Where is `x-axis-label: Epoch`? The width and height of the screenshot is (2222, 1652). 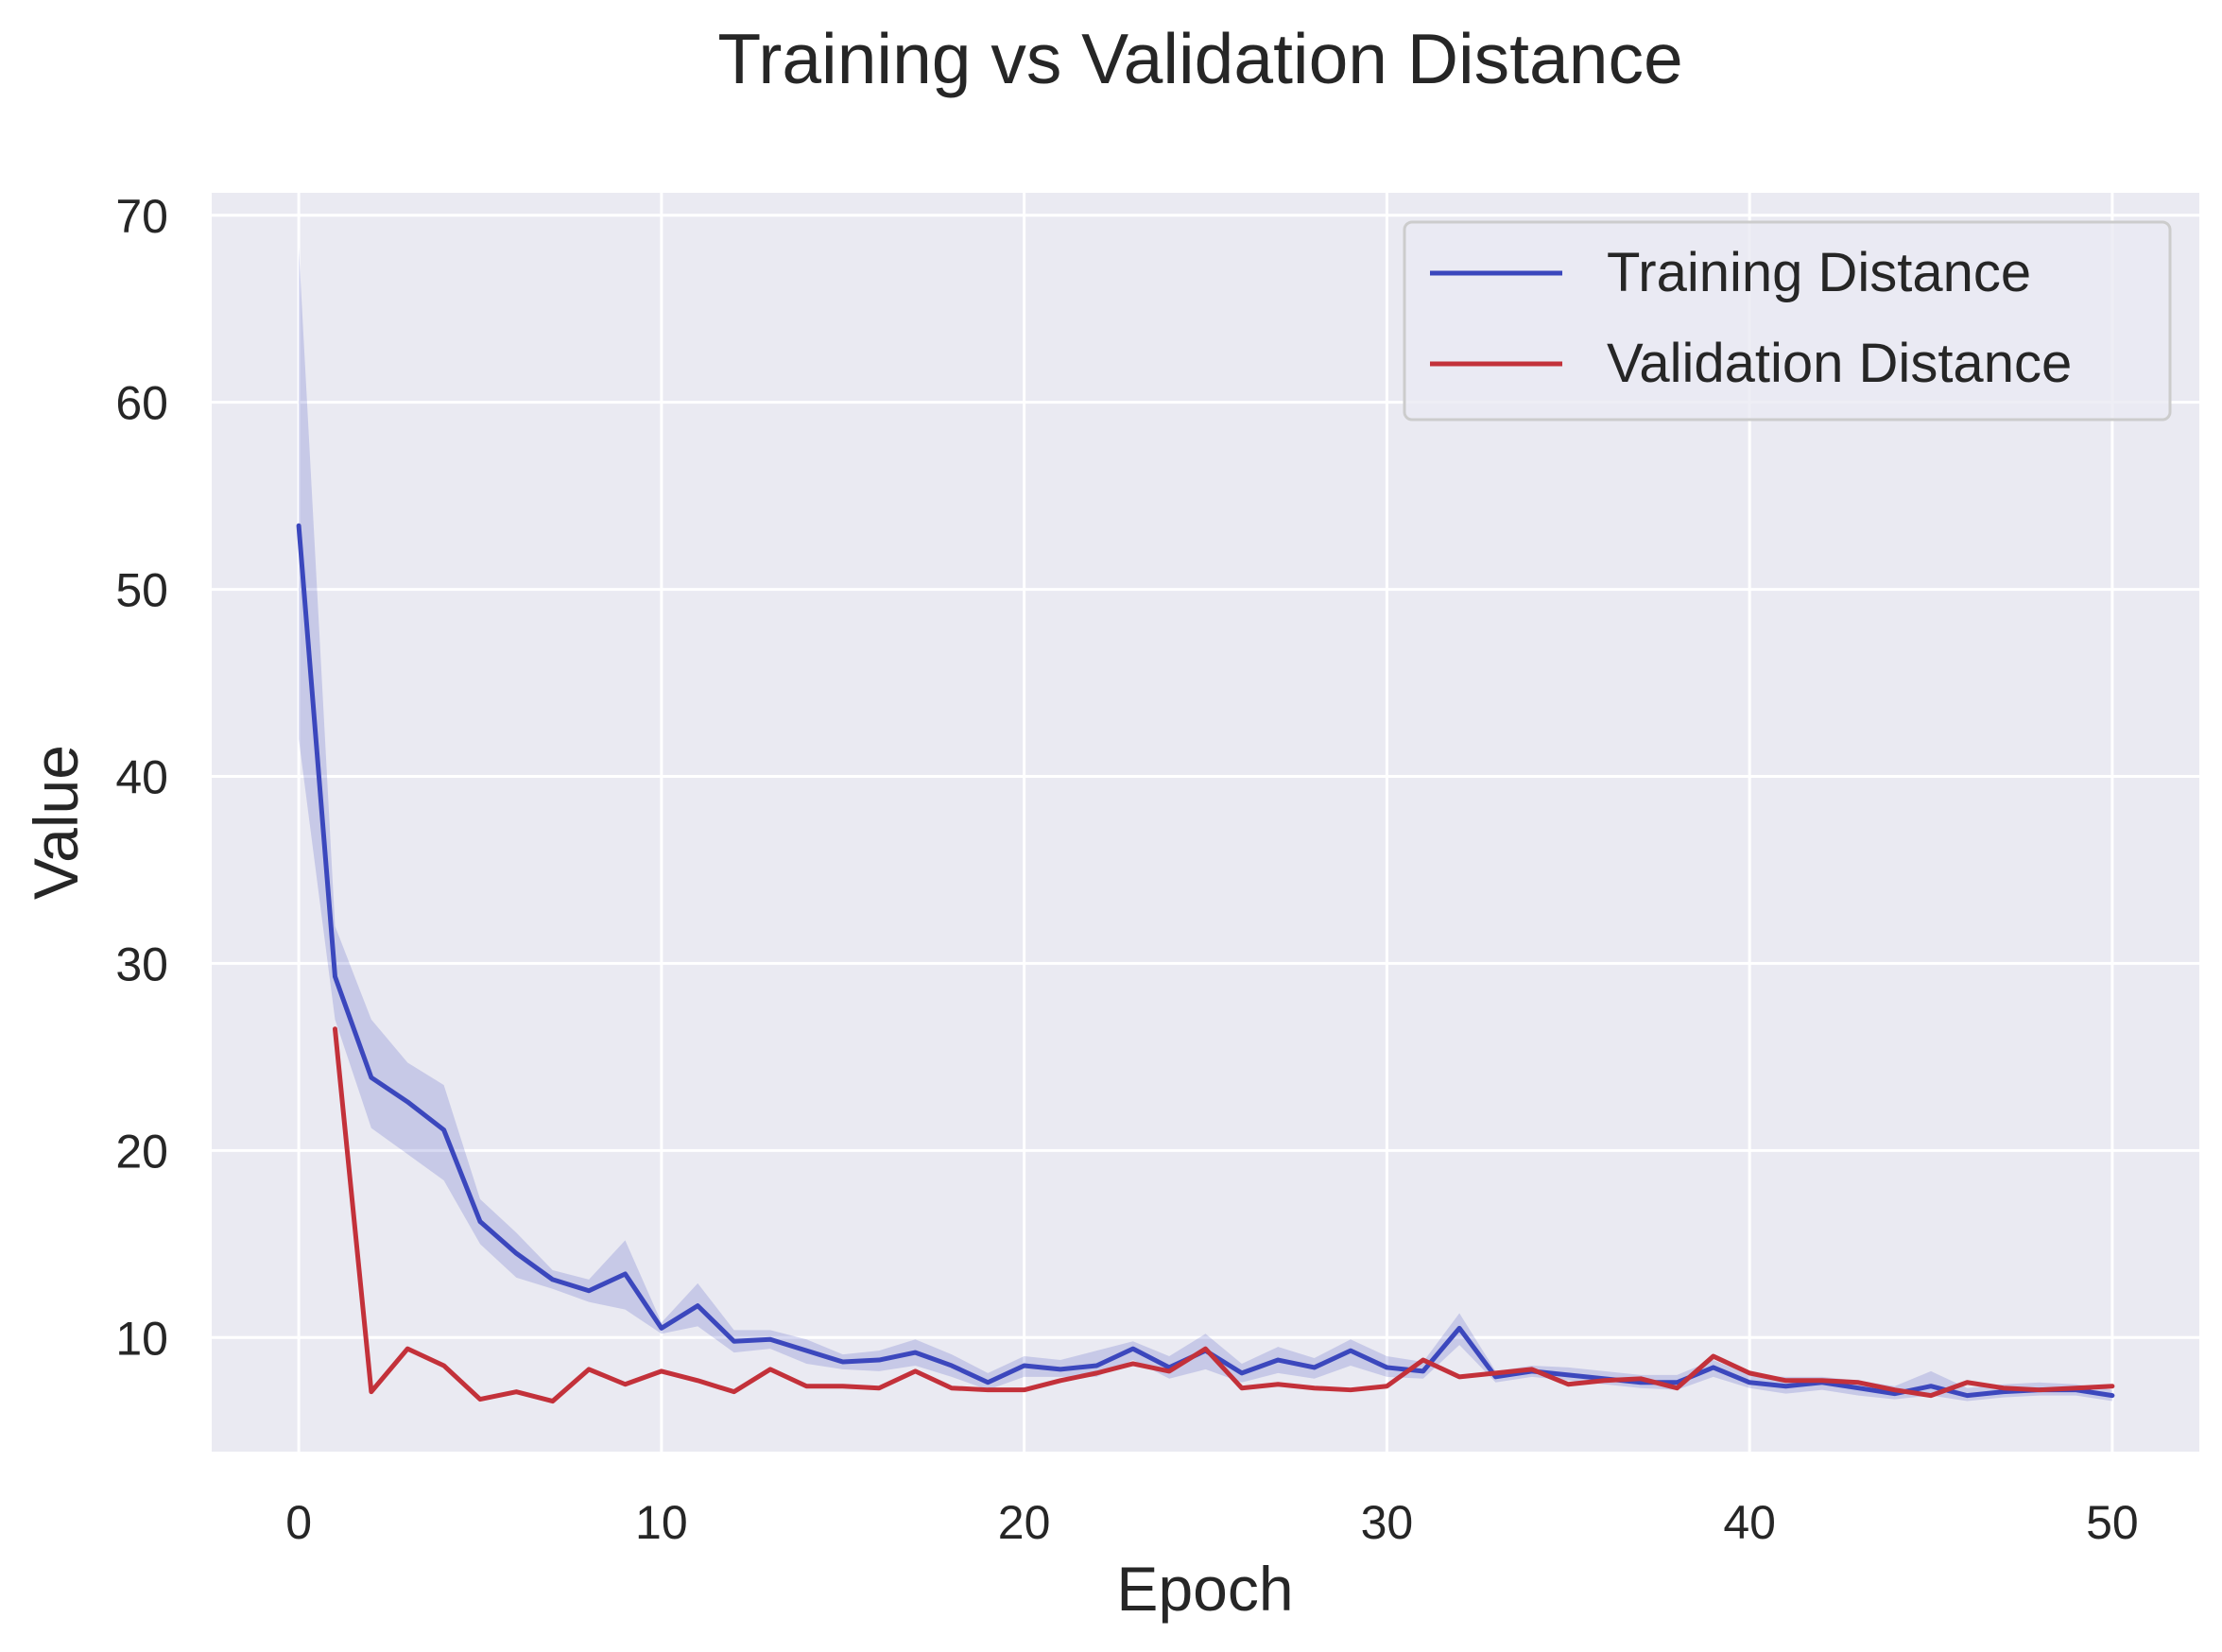
x-axis-label: Epoch is located at coordinates (1204, 1589).